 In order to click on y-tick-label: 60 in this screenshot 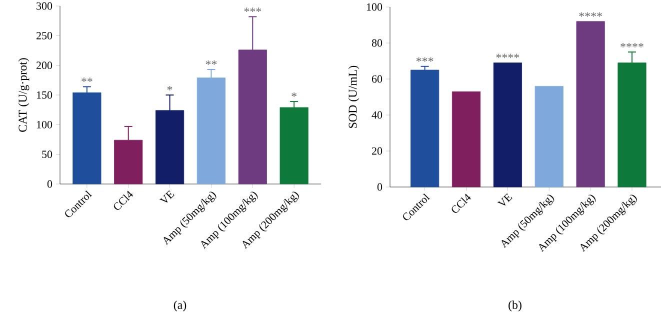, I will do `click(377, 79)`.